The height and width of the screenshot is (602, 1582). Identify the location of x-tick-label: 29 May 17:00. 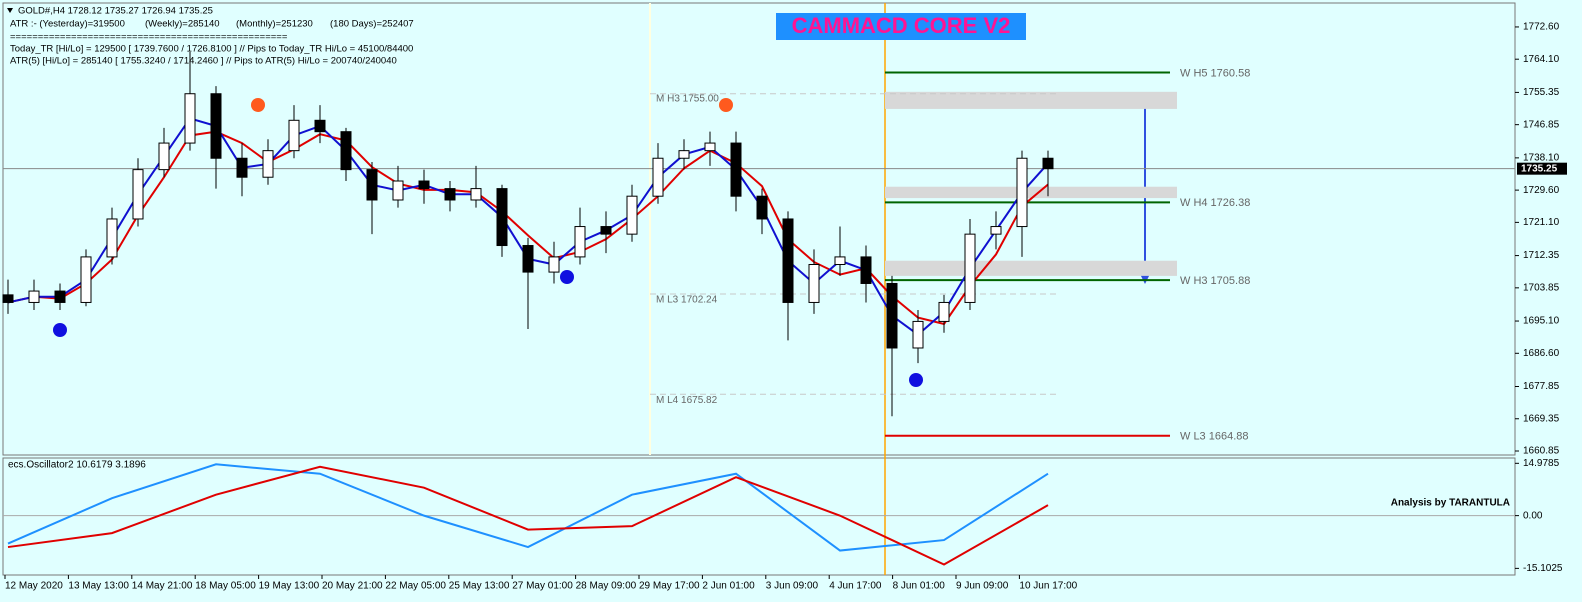
(669, 586).